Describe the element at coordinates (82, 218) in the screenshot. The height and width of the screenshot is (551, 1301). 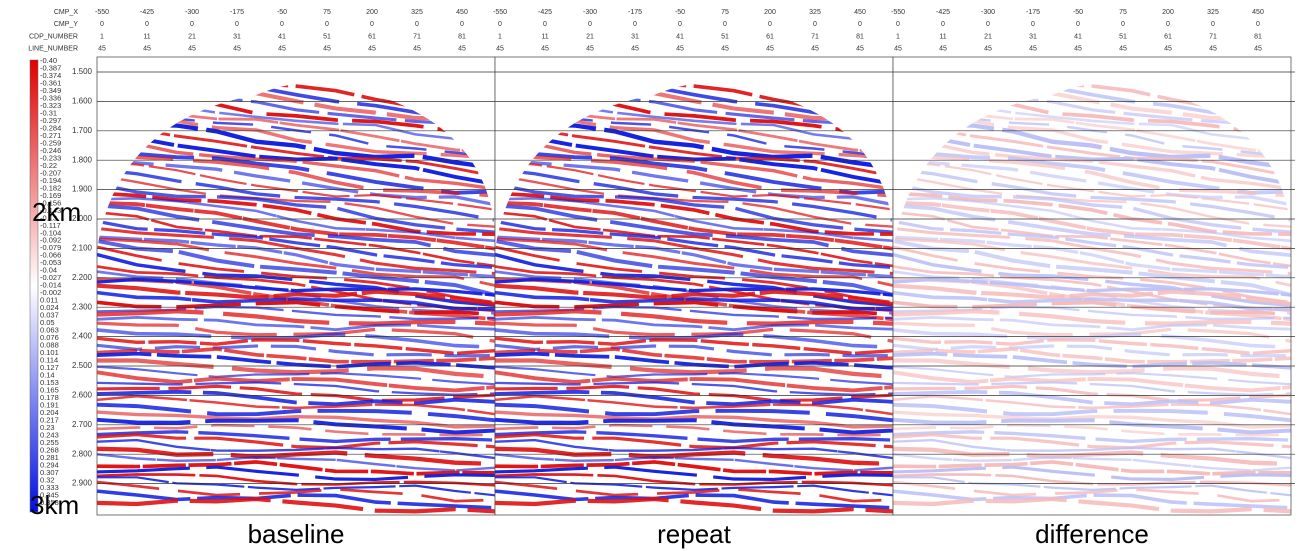
I see `time-label: 2.000` at that location.